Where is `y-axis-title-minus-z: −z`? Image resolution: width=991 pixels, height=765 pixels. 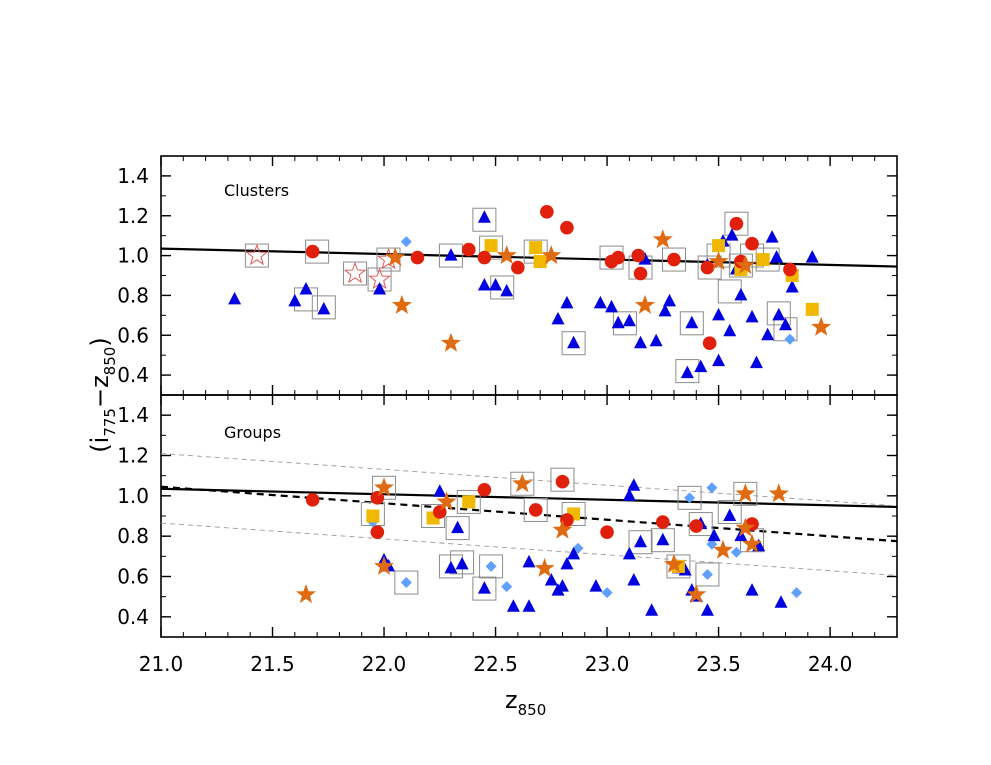 y-axis-title-minus-z: −z is located at coordinates (100, 391).